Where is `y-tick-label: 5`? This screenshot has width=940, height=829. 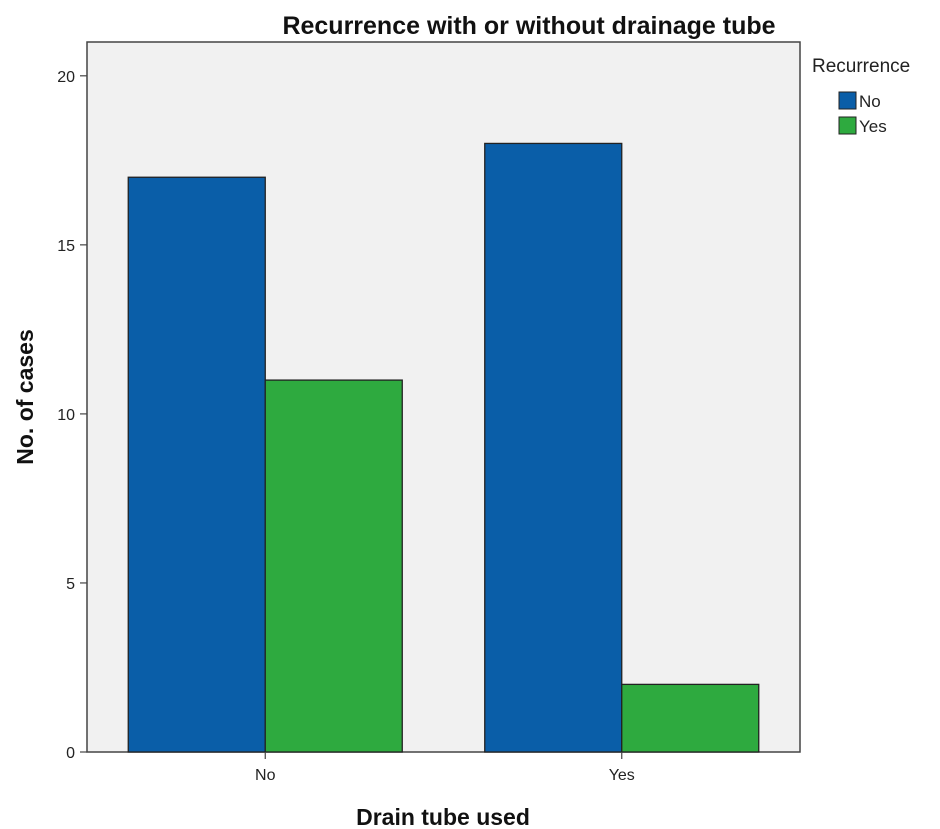 y-tick-label: 5 is located at coordinates (70, 584).